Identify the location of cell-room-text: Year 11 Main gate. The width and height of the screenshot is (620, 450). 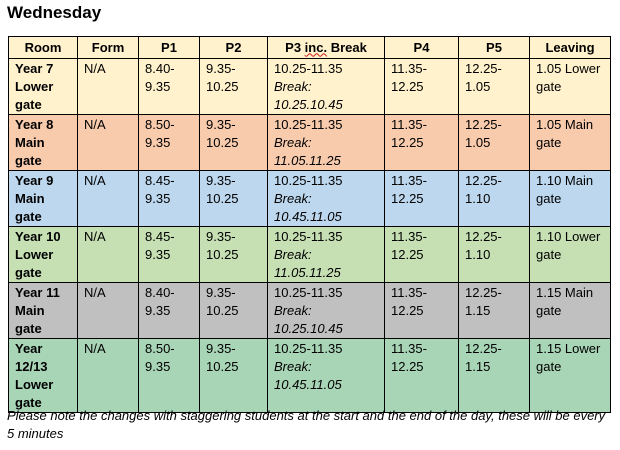
(37, 310).